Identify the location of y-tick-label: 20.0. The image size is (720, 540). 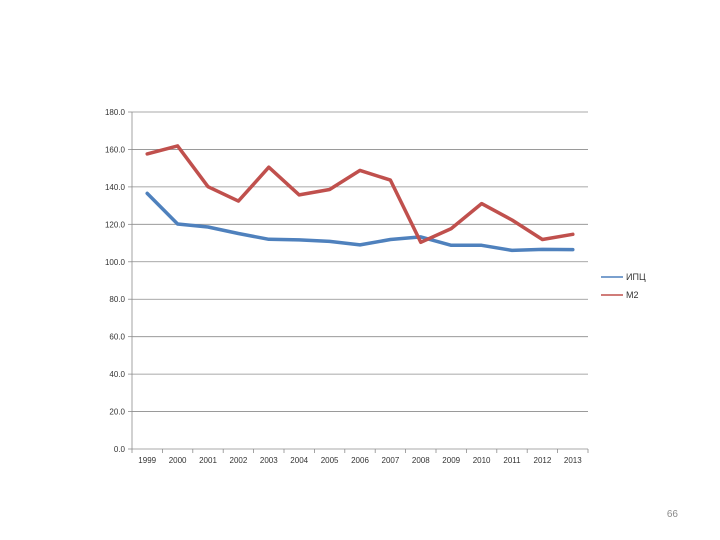
(117, 412).